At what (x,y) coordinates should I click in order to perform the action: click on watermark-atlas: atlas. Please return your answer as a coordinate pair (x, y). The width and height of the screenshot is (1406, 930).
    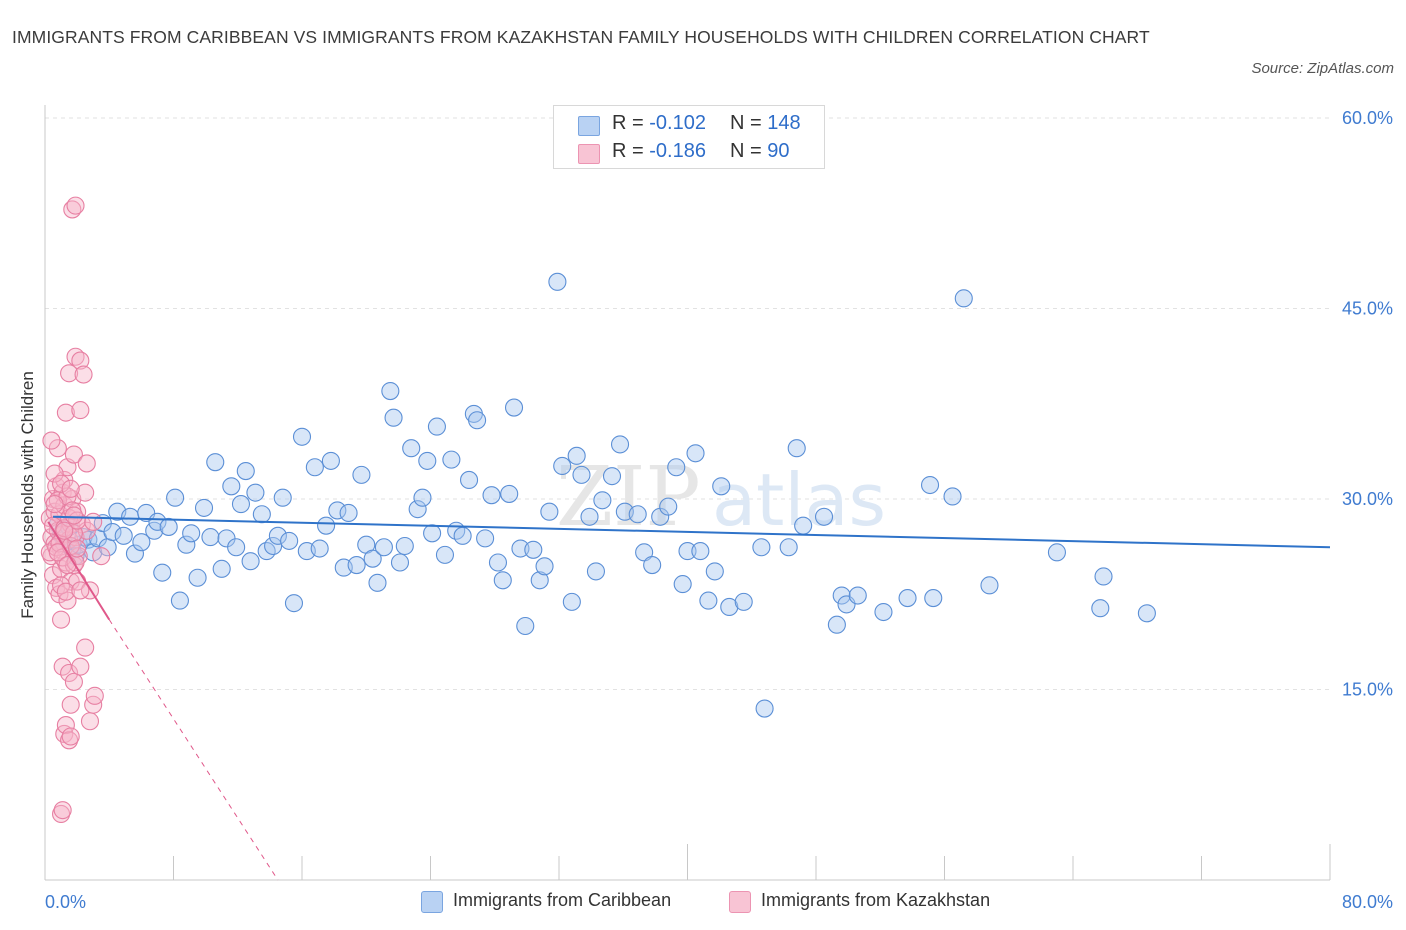
    Looking at the image, I should click on (799, 500).